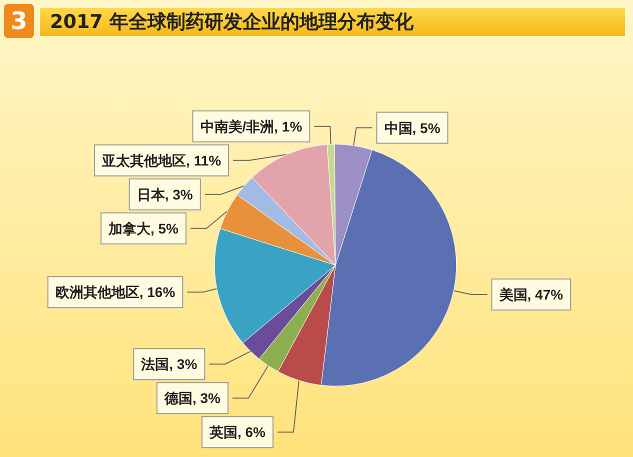 The width and height of the screenshot is (633, 457). What do you see at coordinates (237, 432) in the screenshot?
I see `slice-label: 英国, 6%` at bounding box center [237, 432].